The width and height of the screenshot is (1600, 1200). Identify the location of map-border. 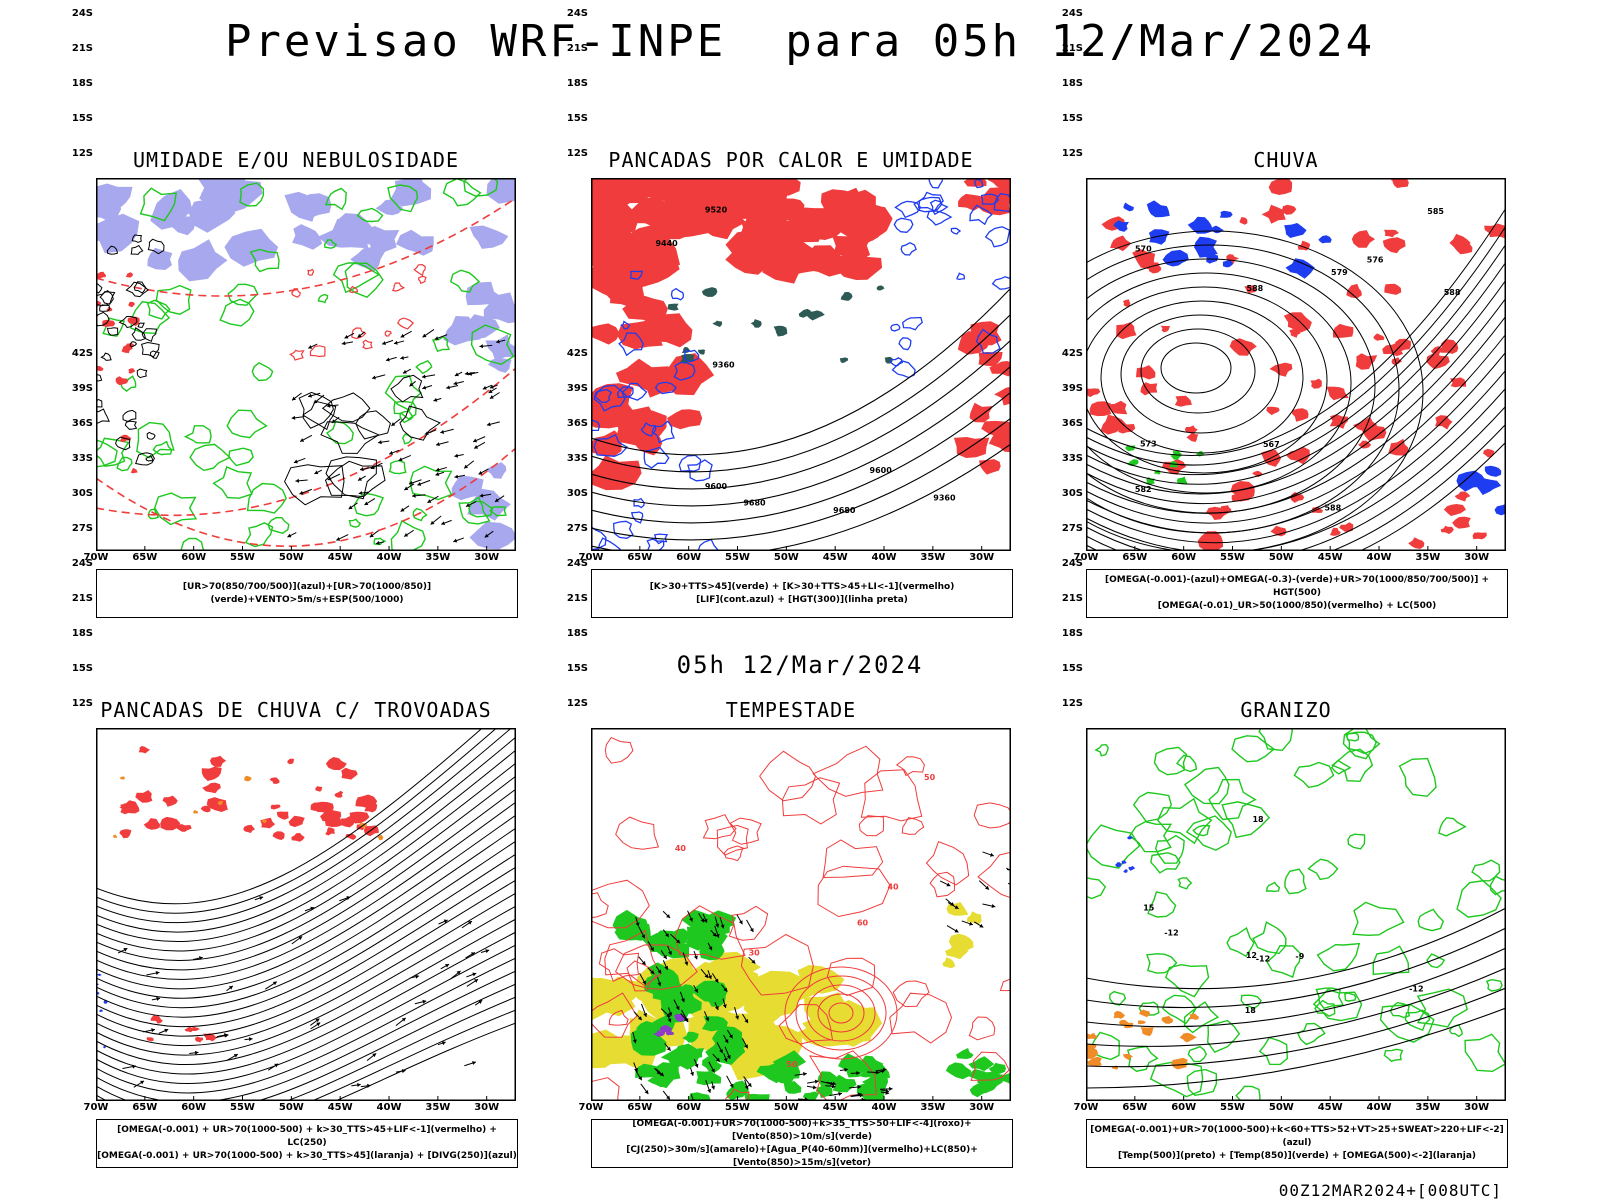
(1296, 364).